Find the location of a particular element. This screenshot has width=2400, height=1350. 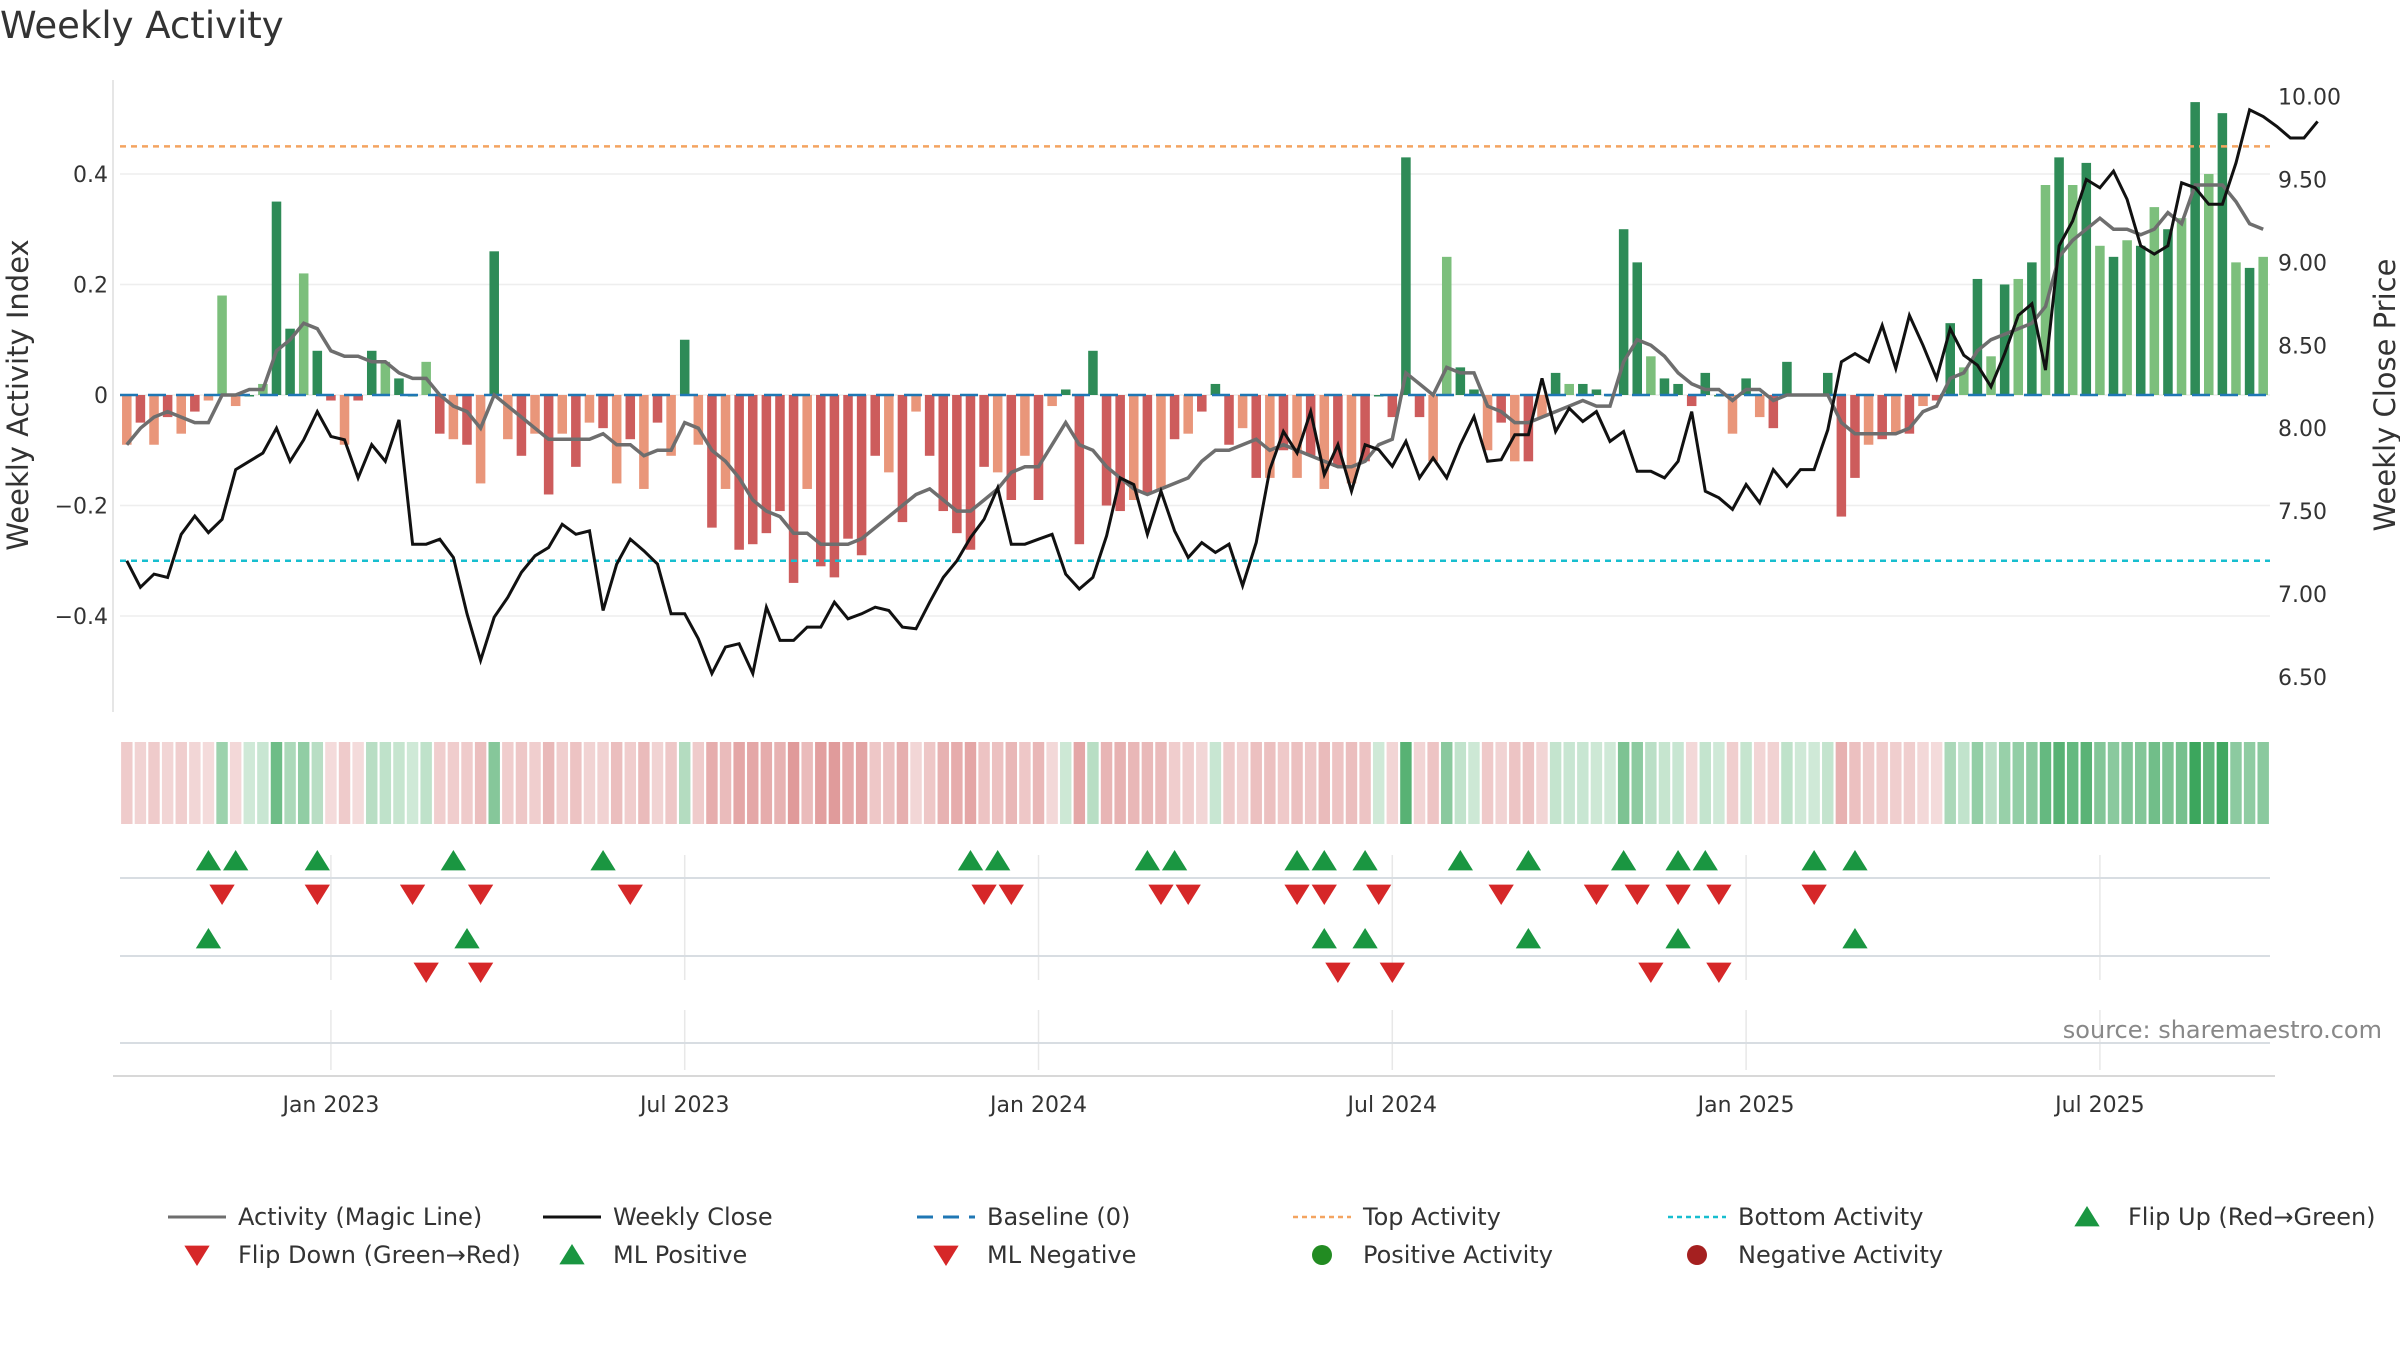

legend-swatch is located at coordinates (946, 1255).